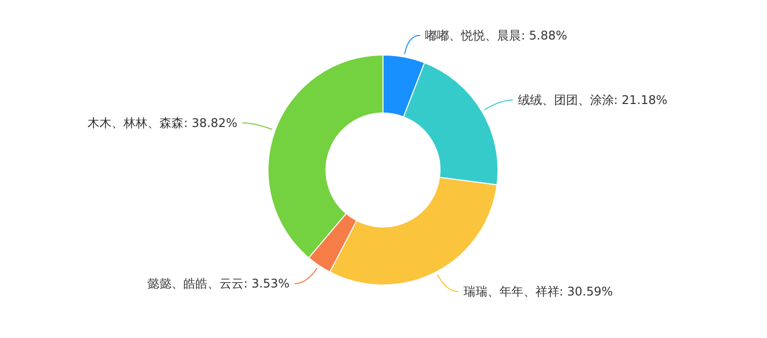  Describe the element at coordinates (538, 291) in the screenshot. I see `slice-label: 瑞瑞、年年、祥祥: 30.59%` at that location.